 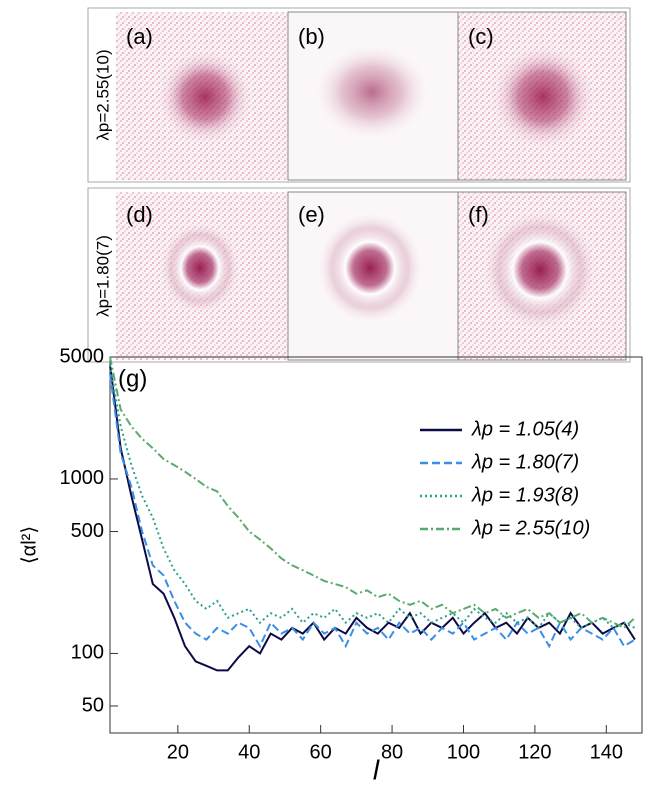 What do you see at coordinates (392, 752) in the screenshot?
I see `x-tick-label: 80` at bounding box center [392, 752].